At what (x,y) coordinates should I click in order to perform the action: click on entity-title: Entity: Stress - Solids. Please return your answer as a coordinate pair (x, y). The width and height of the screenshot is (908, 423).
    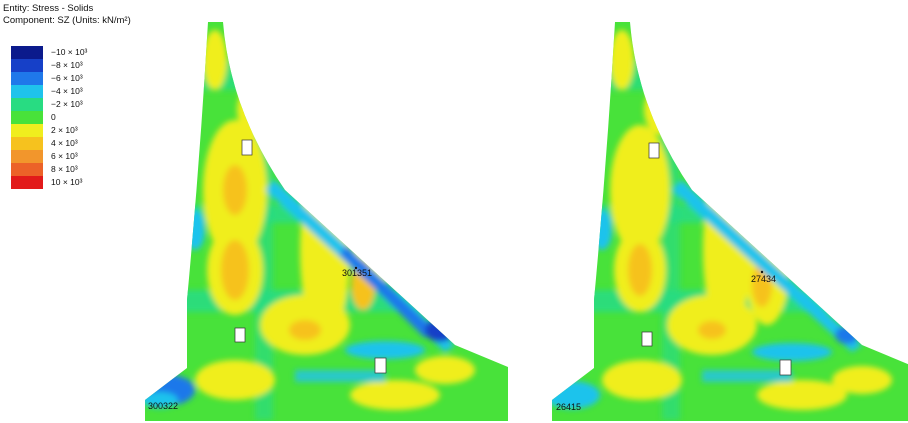
    Looking at the image, I should click on (48, 8).